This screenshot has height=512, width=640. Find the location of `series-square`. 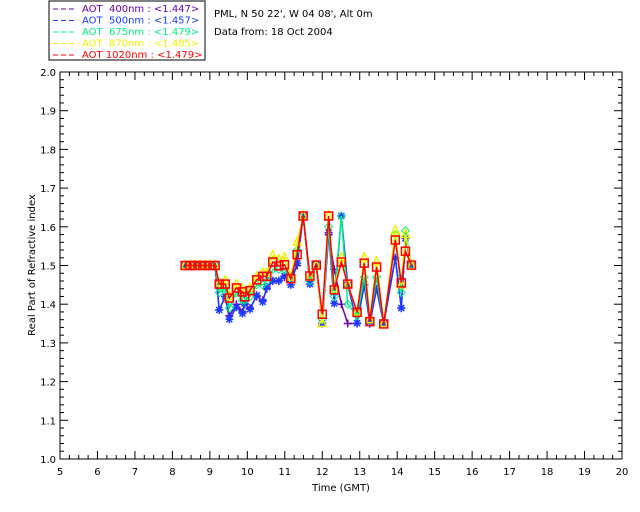

series-square is located at coordinates (298, 270).